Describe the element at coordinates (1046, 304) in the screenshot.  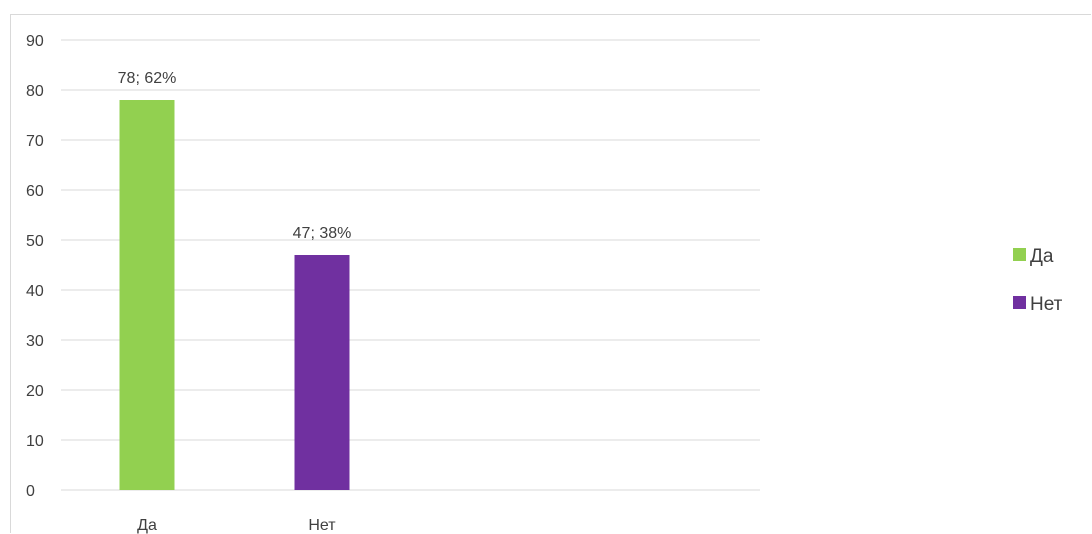
I see `legend-label: Нет` at that location.